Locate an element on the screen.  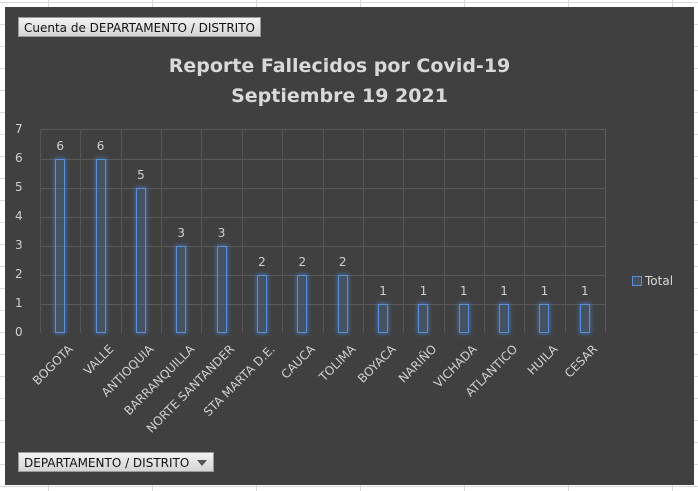
chevron-down-icon is located at coordinates (202, 463).